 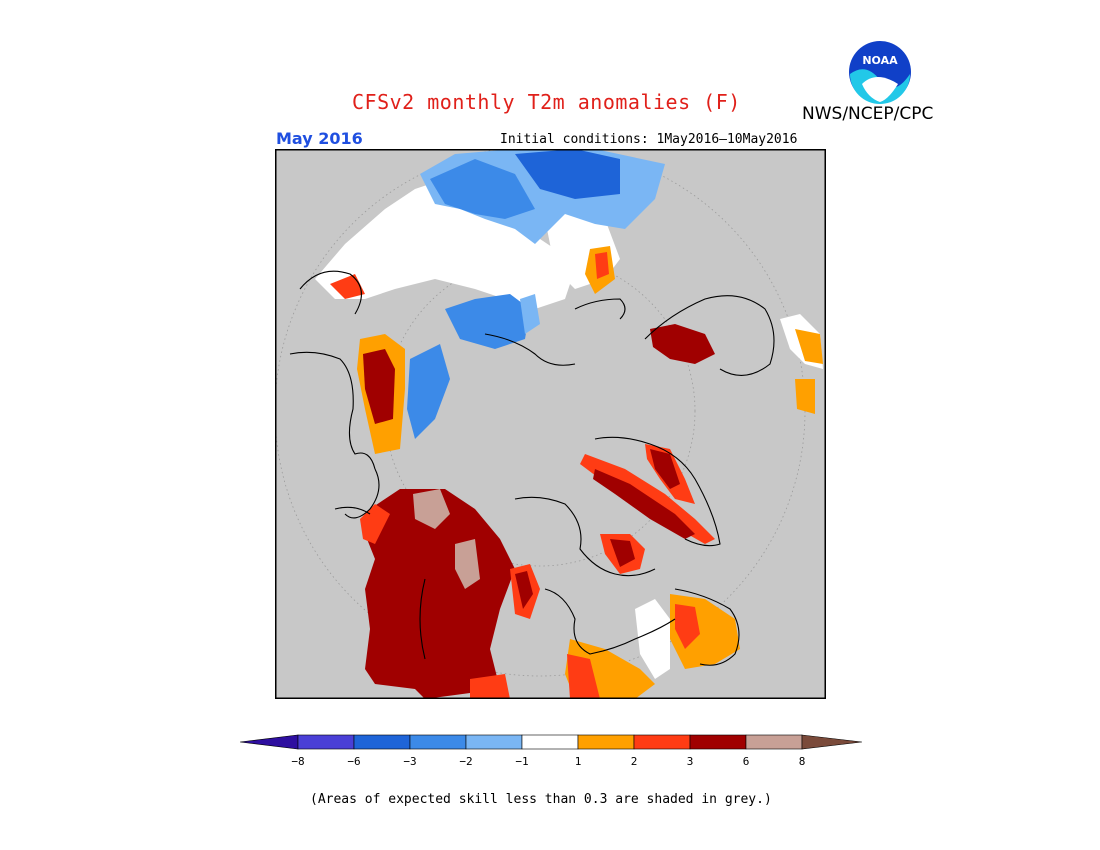 What do you see at coordinates (269, 742) in the screenshot?
I see `colorbar-arrow-left` at bounding box center [269, 742].